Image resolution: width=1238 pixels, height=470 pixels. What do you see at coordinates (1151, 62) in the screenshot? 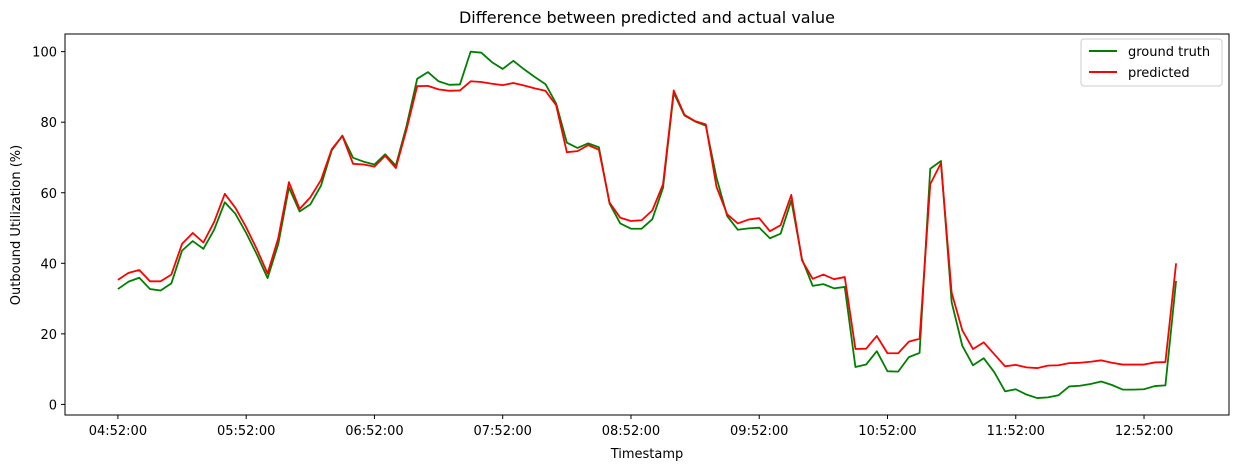
I see `legend: ground truth predicted` at bounding box center [1151, 62].